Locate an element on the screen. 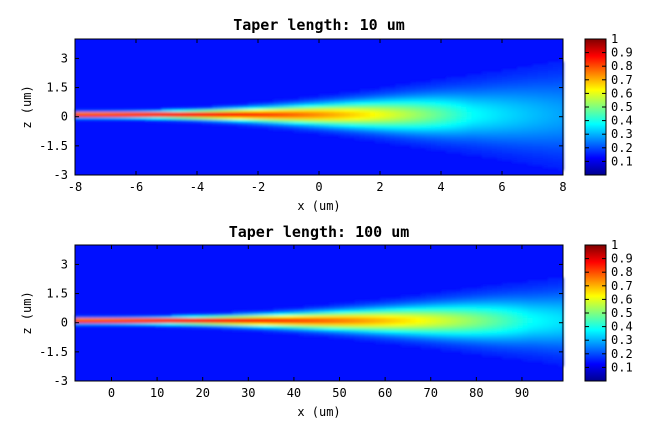 This screenshot has width=657, height=433. colorbar-1: 0.10.20.30.40.50.60.70.80.91 is located at coordinates (608, 104).